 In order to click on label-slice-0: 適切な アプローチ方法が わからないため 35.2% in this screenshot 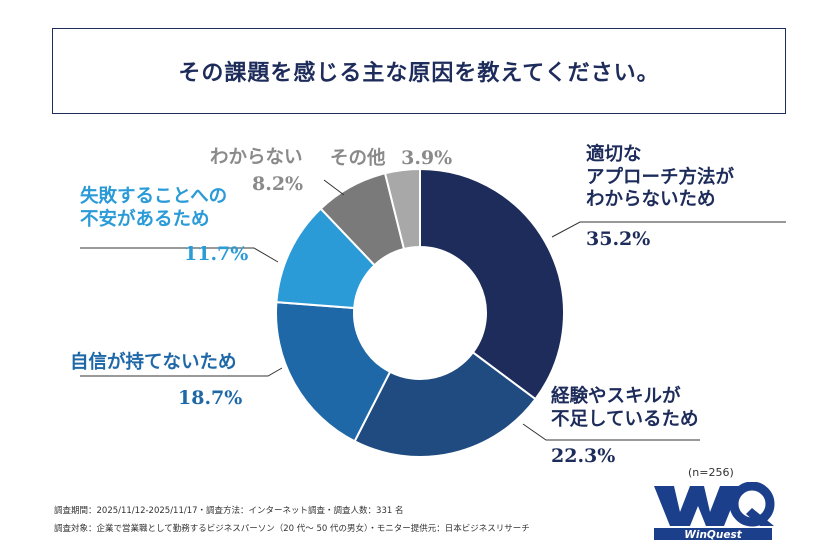, I will do `click(660, 197)`.